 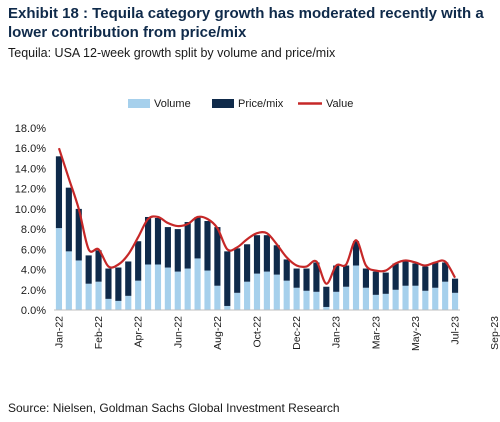 What do you see at coordinates (33, 250) in the screenshot?
I see `y-tick-label: 6.0%` at bounding box center [33, 250].